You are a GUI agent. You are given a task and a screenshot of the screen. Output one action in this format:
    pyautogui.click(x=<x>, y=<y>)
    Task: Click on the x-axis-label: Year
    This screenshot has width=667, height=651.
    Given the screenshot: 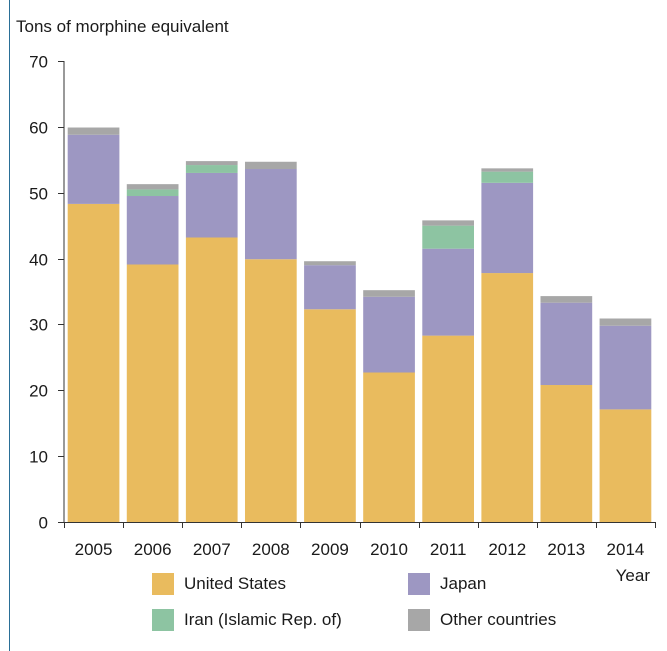 What is the action you would take?
    pyautogui.click(x=633, y=575)
    